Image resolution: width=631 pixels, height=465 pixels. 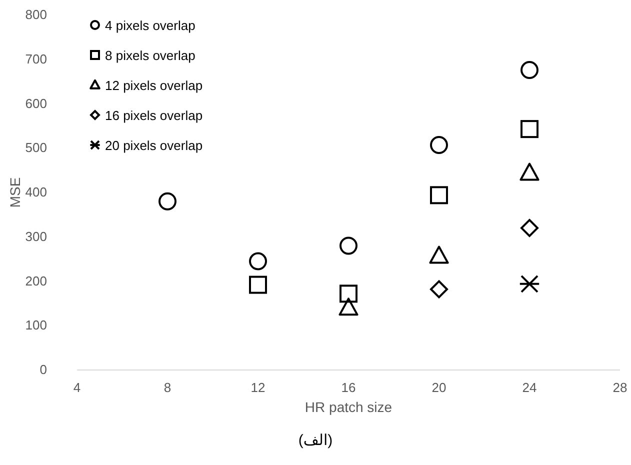 I want to click on y-axis-title: MSE, so click(x=15, y=192).